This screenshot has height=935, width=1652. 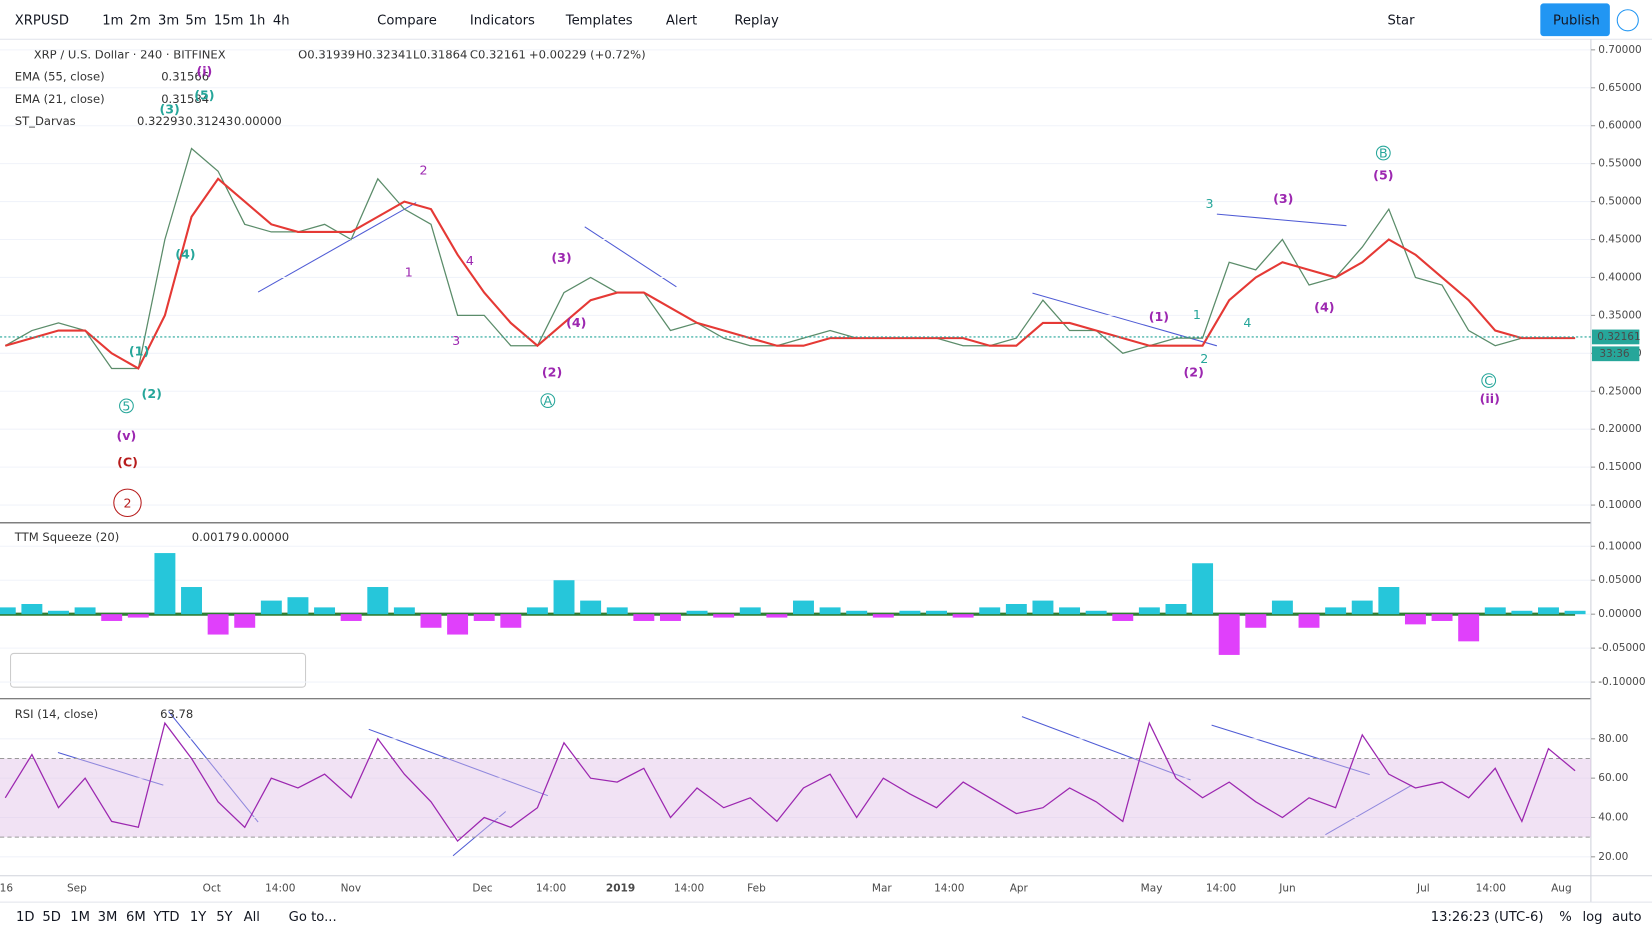 I want to click on y-tick-label: 40.00, so click(x=1613, y=817).